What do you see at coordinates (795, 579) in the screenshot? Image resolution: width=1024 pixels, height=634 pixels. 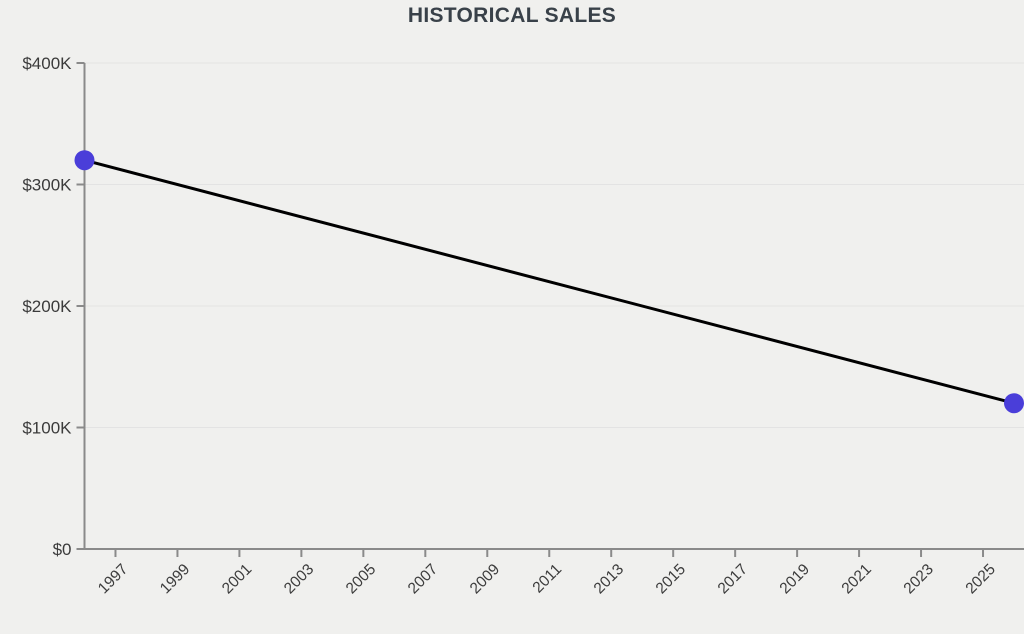 I see `x-tick-label: 2019` at bounding box center [795, 579].